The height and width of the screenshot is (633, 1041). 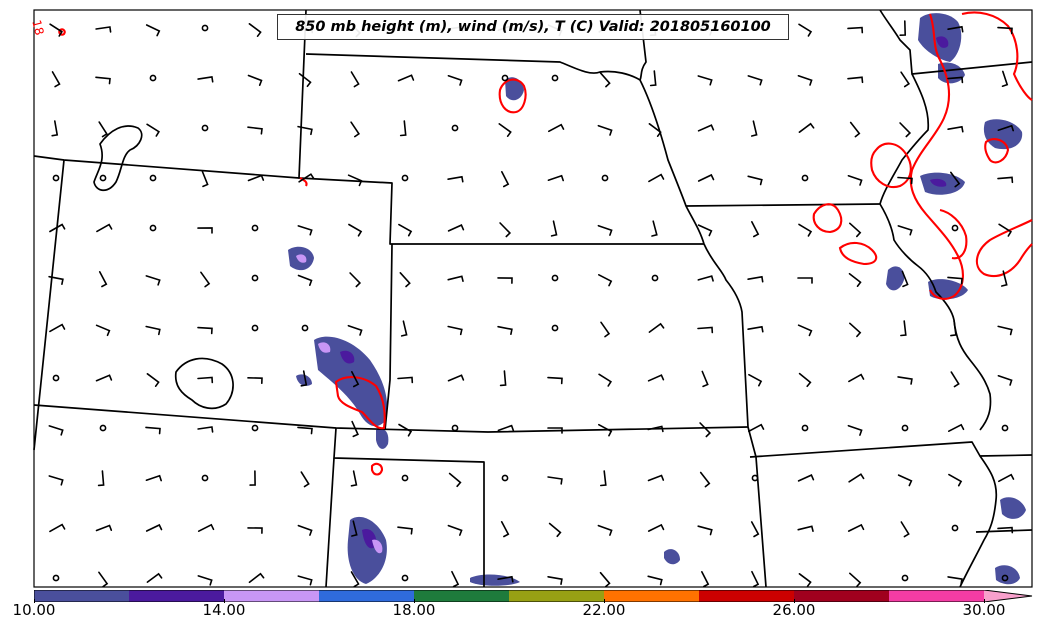 What do you see at coordinates (984, 610) in the screenshot?
I see `colorbar-tick-label: 30.00` at bounding box center [984, 610].